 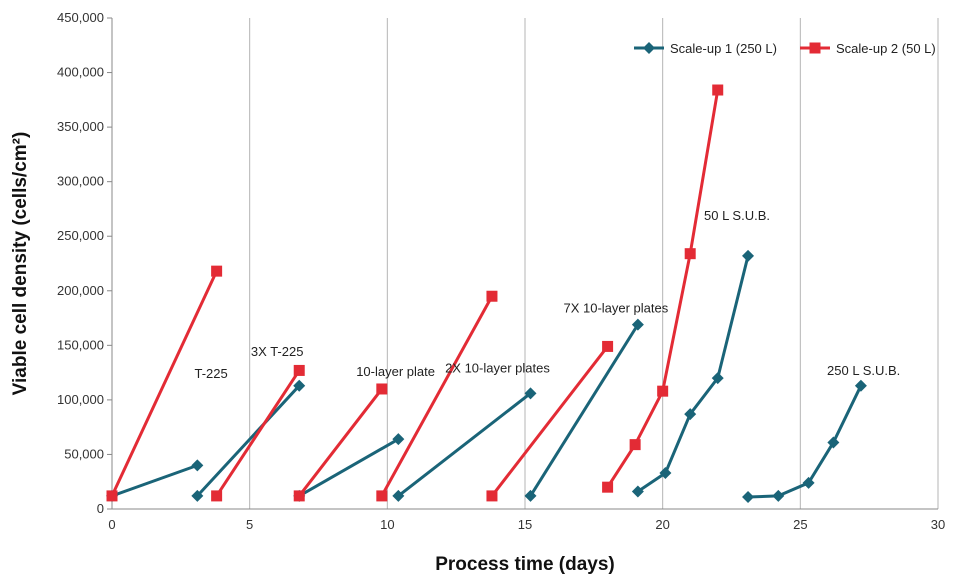 What do you see at coordinates (84, 453) in the screenshot?
I see `y-tick-label: 50,000` at bounding box center [84, 453].